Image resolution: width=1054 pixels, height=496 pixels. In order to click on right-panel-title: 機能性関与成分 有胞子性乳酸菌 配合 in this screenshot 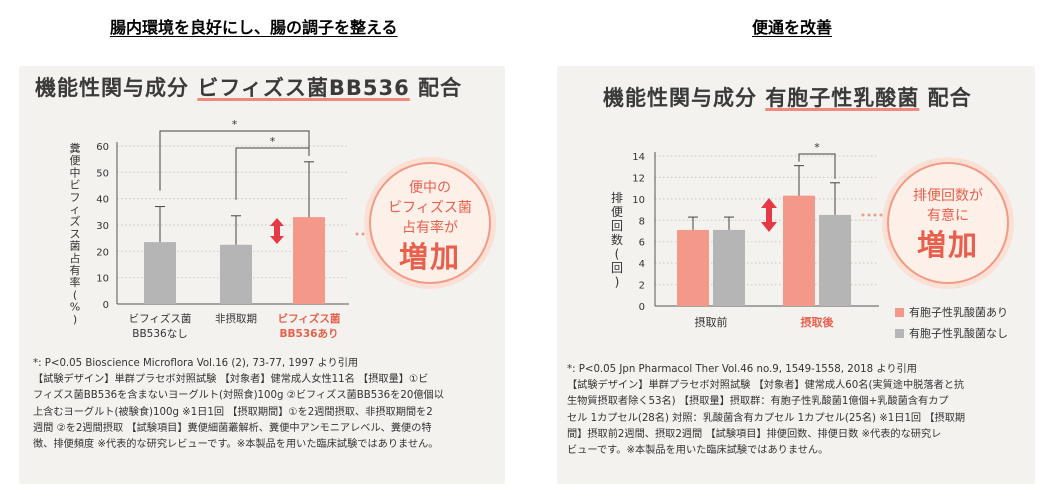, I will do `click(787, 97)`.